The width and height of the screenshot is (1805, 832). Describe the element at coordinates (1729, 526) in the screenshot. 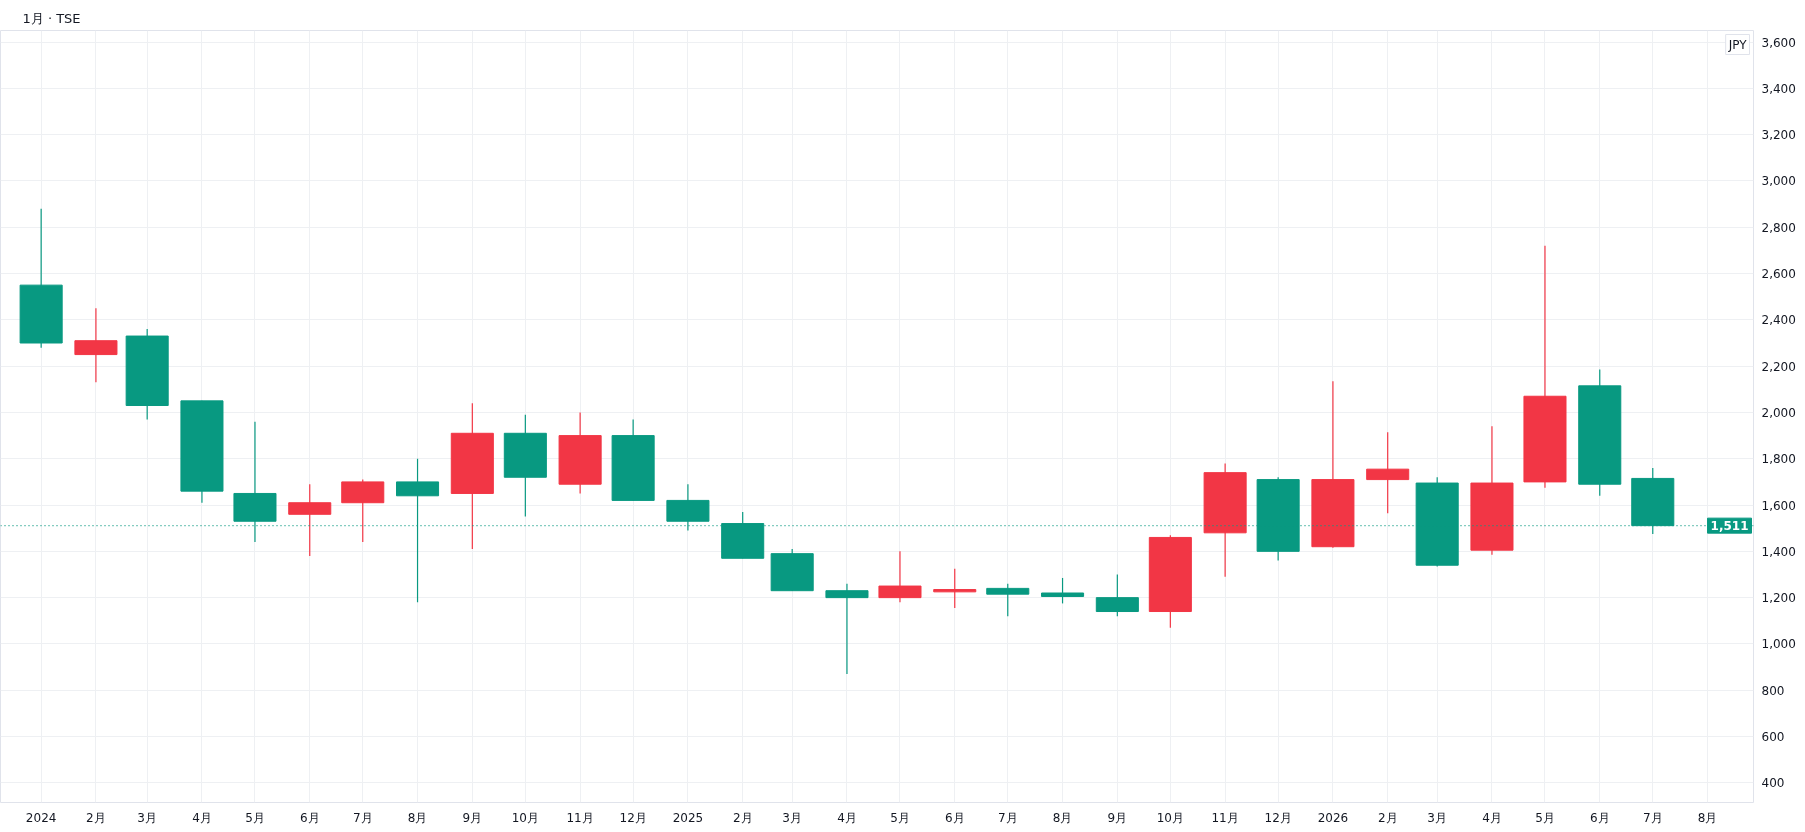

I see `ref-line-label: 1,511` at that location.